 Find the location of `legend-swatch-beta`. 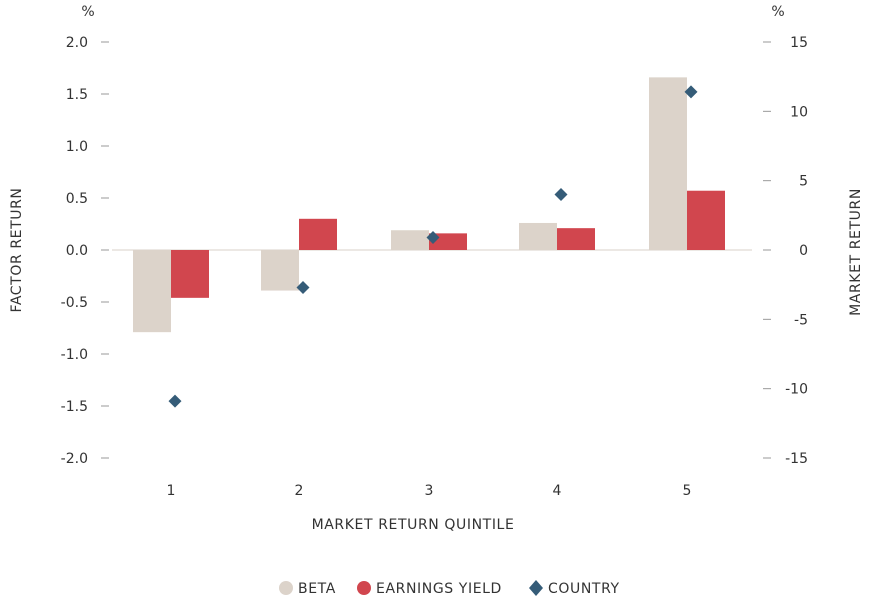

legend-swatch-beta is located at coordinates (286, 588).